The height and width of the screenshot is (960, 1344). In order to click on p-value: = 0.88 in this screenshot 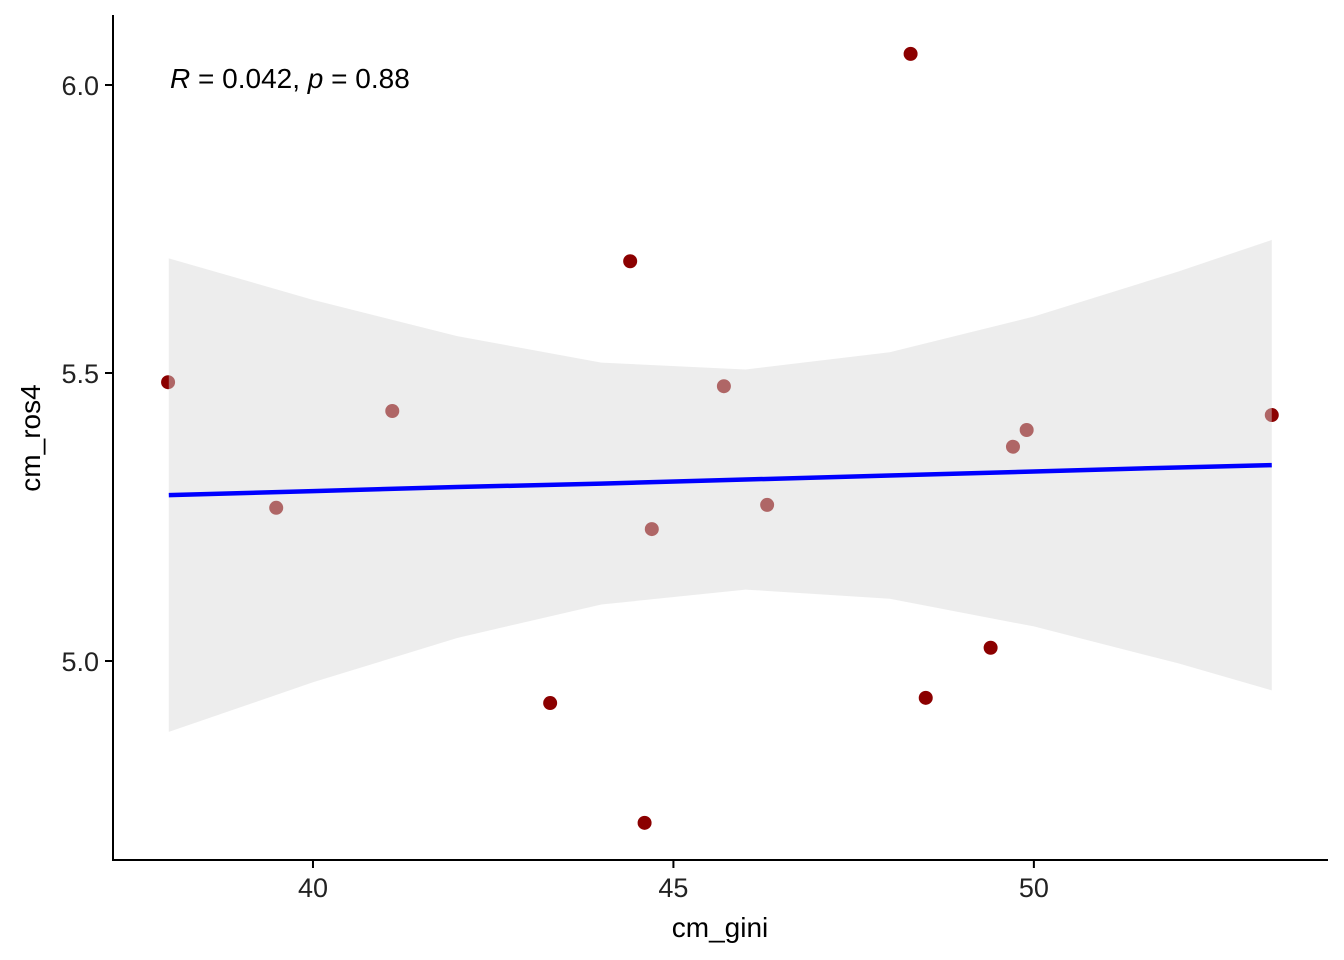, I will do `click(366, 78)`.